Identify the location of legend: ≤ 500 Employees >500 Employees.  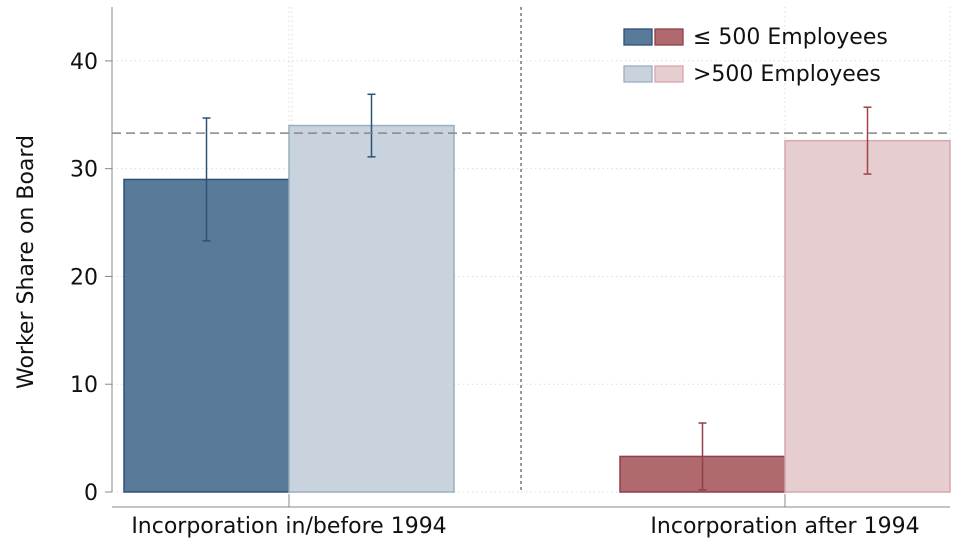
(755, 56).